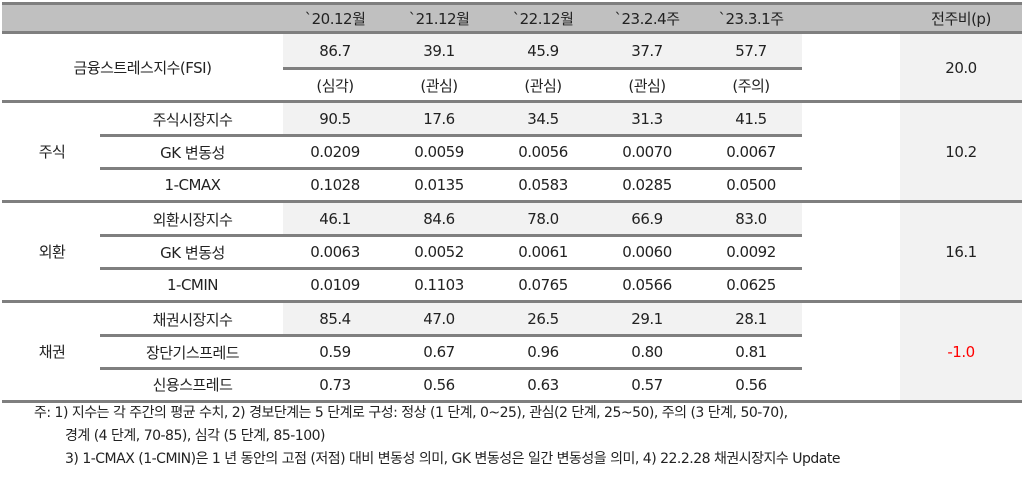  I want to click on cell: 0.0135, so click(439, 184).